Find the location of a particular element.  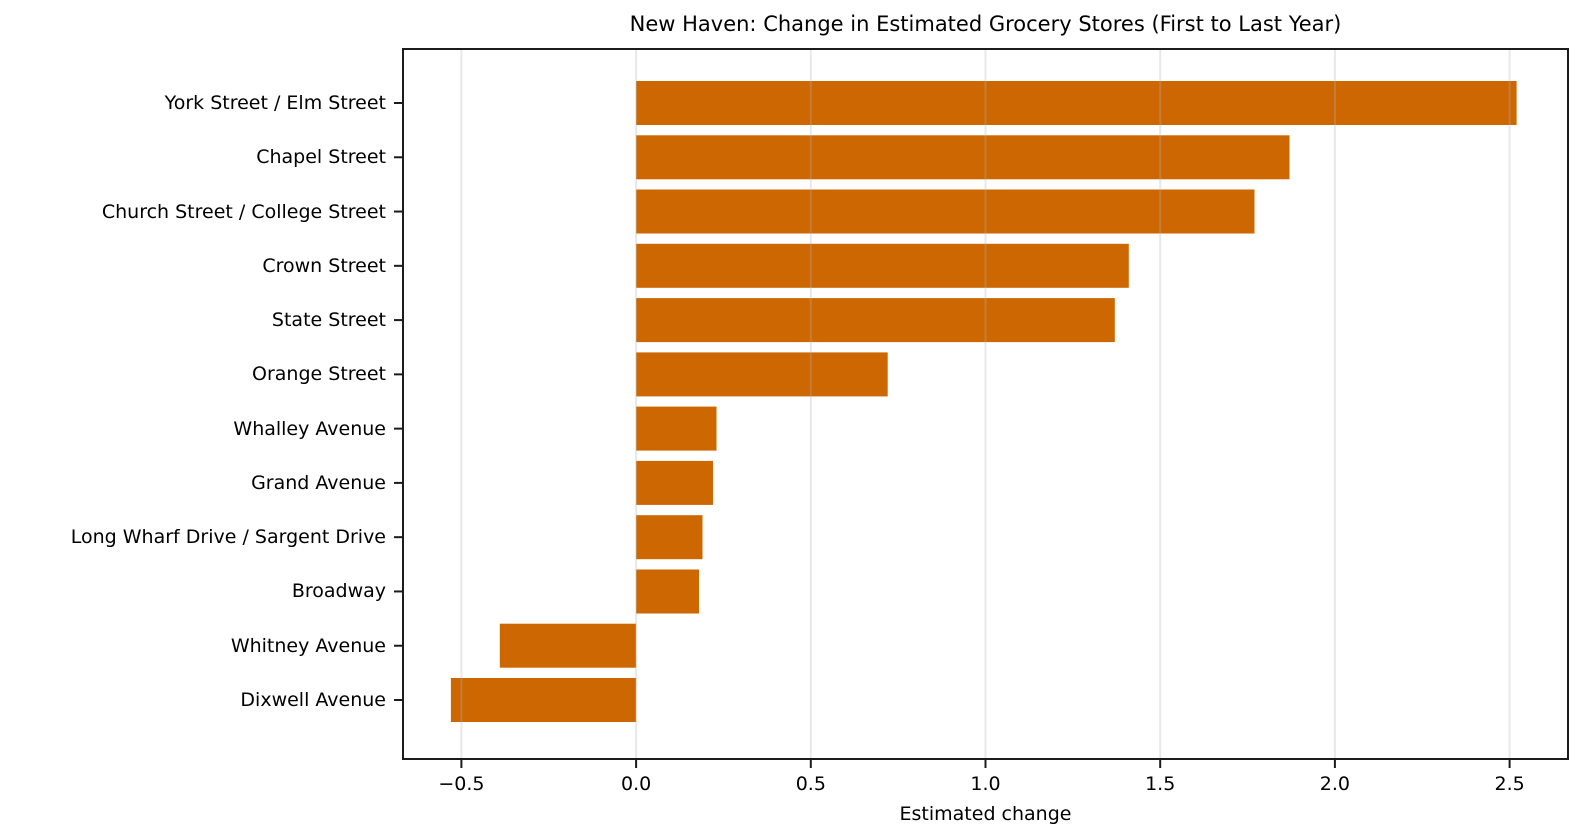

y-tick-label: Whalley Avenue is located at coordinates (309, 428).